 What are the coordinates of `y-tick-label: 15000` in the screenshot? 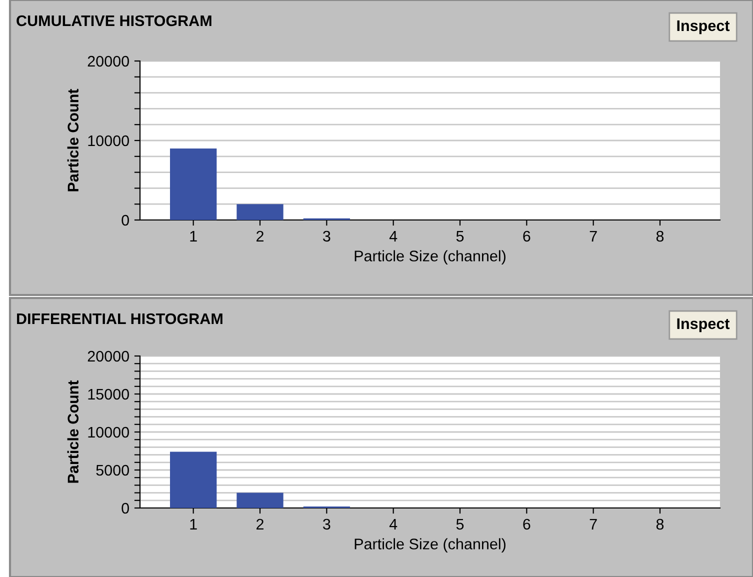 It's located at (108, 394).